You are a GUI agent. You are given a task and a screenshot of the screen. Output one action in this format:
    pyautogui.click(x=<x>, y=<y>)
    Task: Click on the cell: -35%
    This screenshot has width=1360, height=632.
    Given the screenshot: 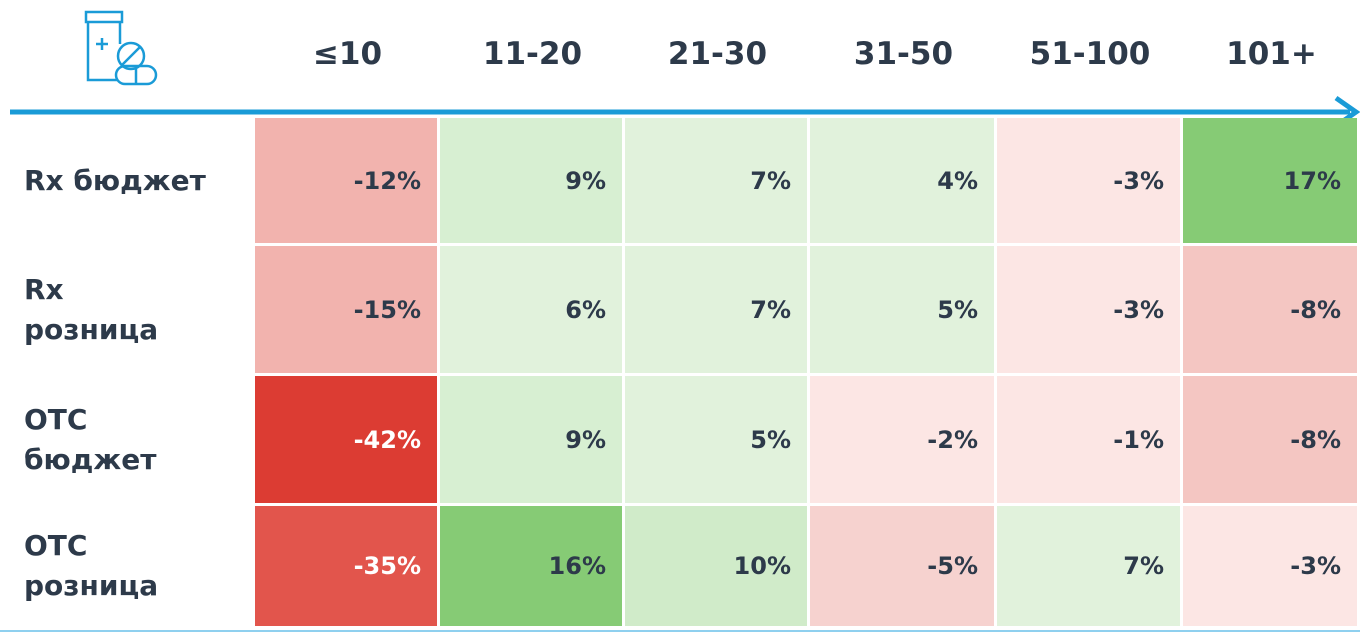 What is the action you would take?
    pyautogui.click(x=346, y=566)
    